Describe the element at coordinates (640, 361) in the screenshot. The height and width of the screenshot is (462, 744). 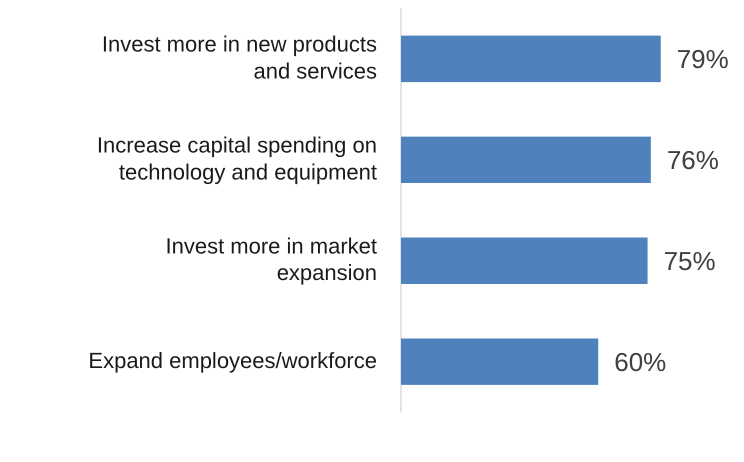
I see `data-label: 60%` at that location.